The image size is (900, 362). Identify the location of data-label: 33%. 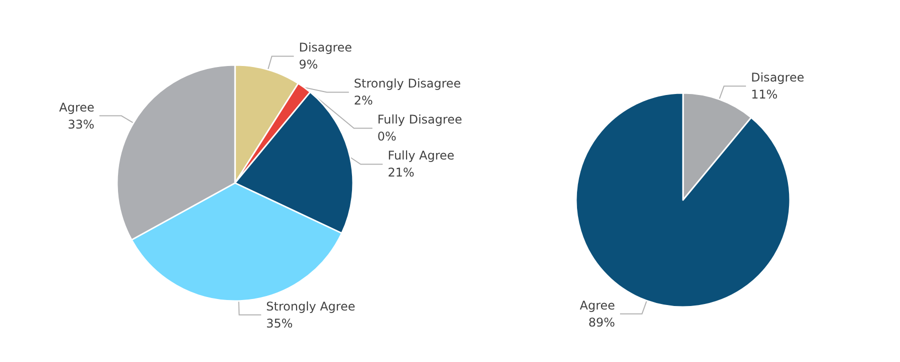
(81, 124).